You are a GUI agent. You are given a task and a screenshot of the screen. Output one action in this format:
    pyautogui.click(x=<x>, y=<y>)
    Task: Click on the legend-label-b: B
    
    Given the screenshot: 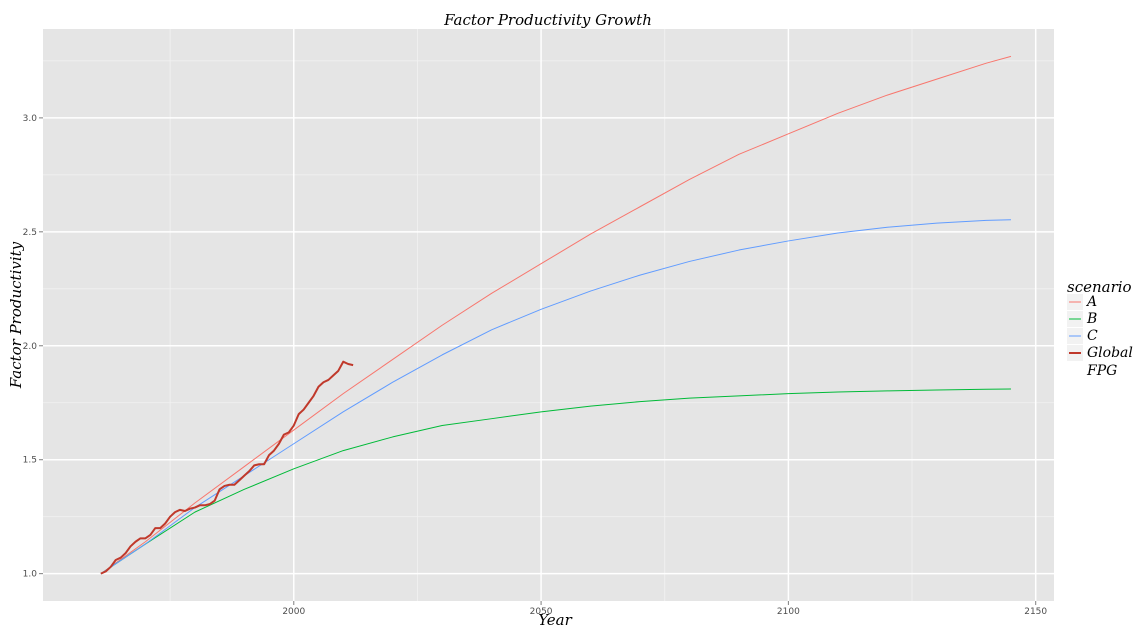 What is the action you would take?
    pyautogui.click(x=1091, y=319)
    